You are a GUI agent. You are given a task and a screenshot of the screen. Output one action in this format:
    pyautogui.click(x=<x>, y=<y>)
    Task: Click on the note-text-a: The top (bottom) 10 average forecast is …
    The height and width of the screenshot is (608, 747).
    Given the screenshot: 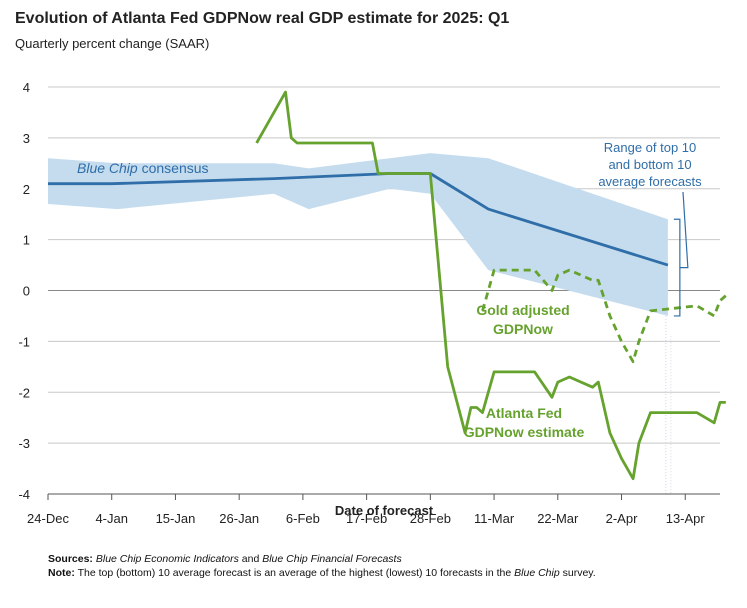 What is the action you would take?
    pyautogui.click(x=294, y=573)
    